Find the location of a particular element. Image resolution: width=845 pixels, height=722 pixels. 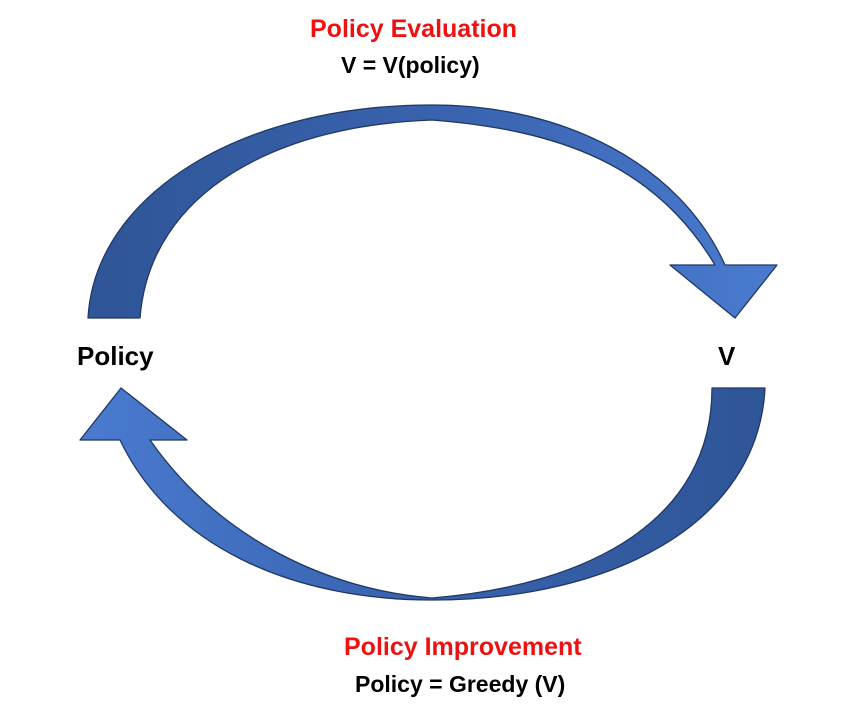

policy-node-label: Policy is located at coordinates (115, 356).